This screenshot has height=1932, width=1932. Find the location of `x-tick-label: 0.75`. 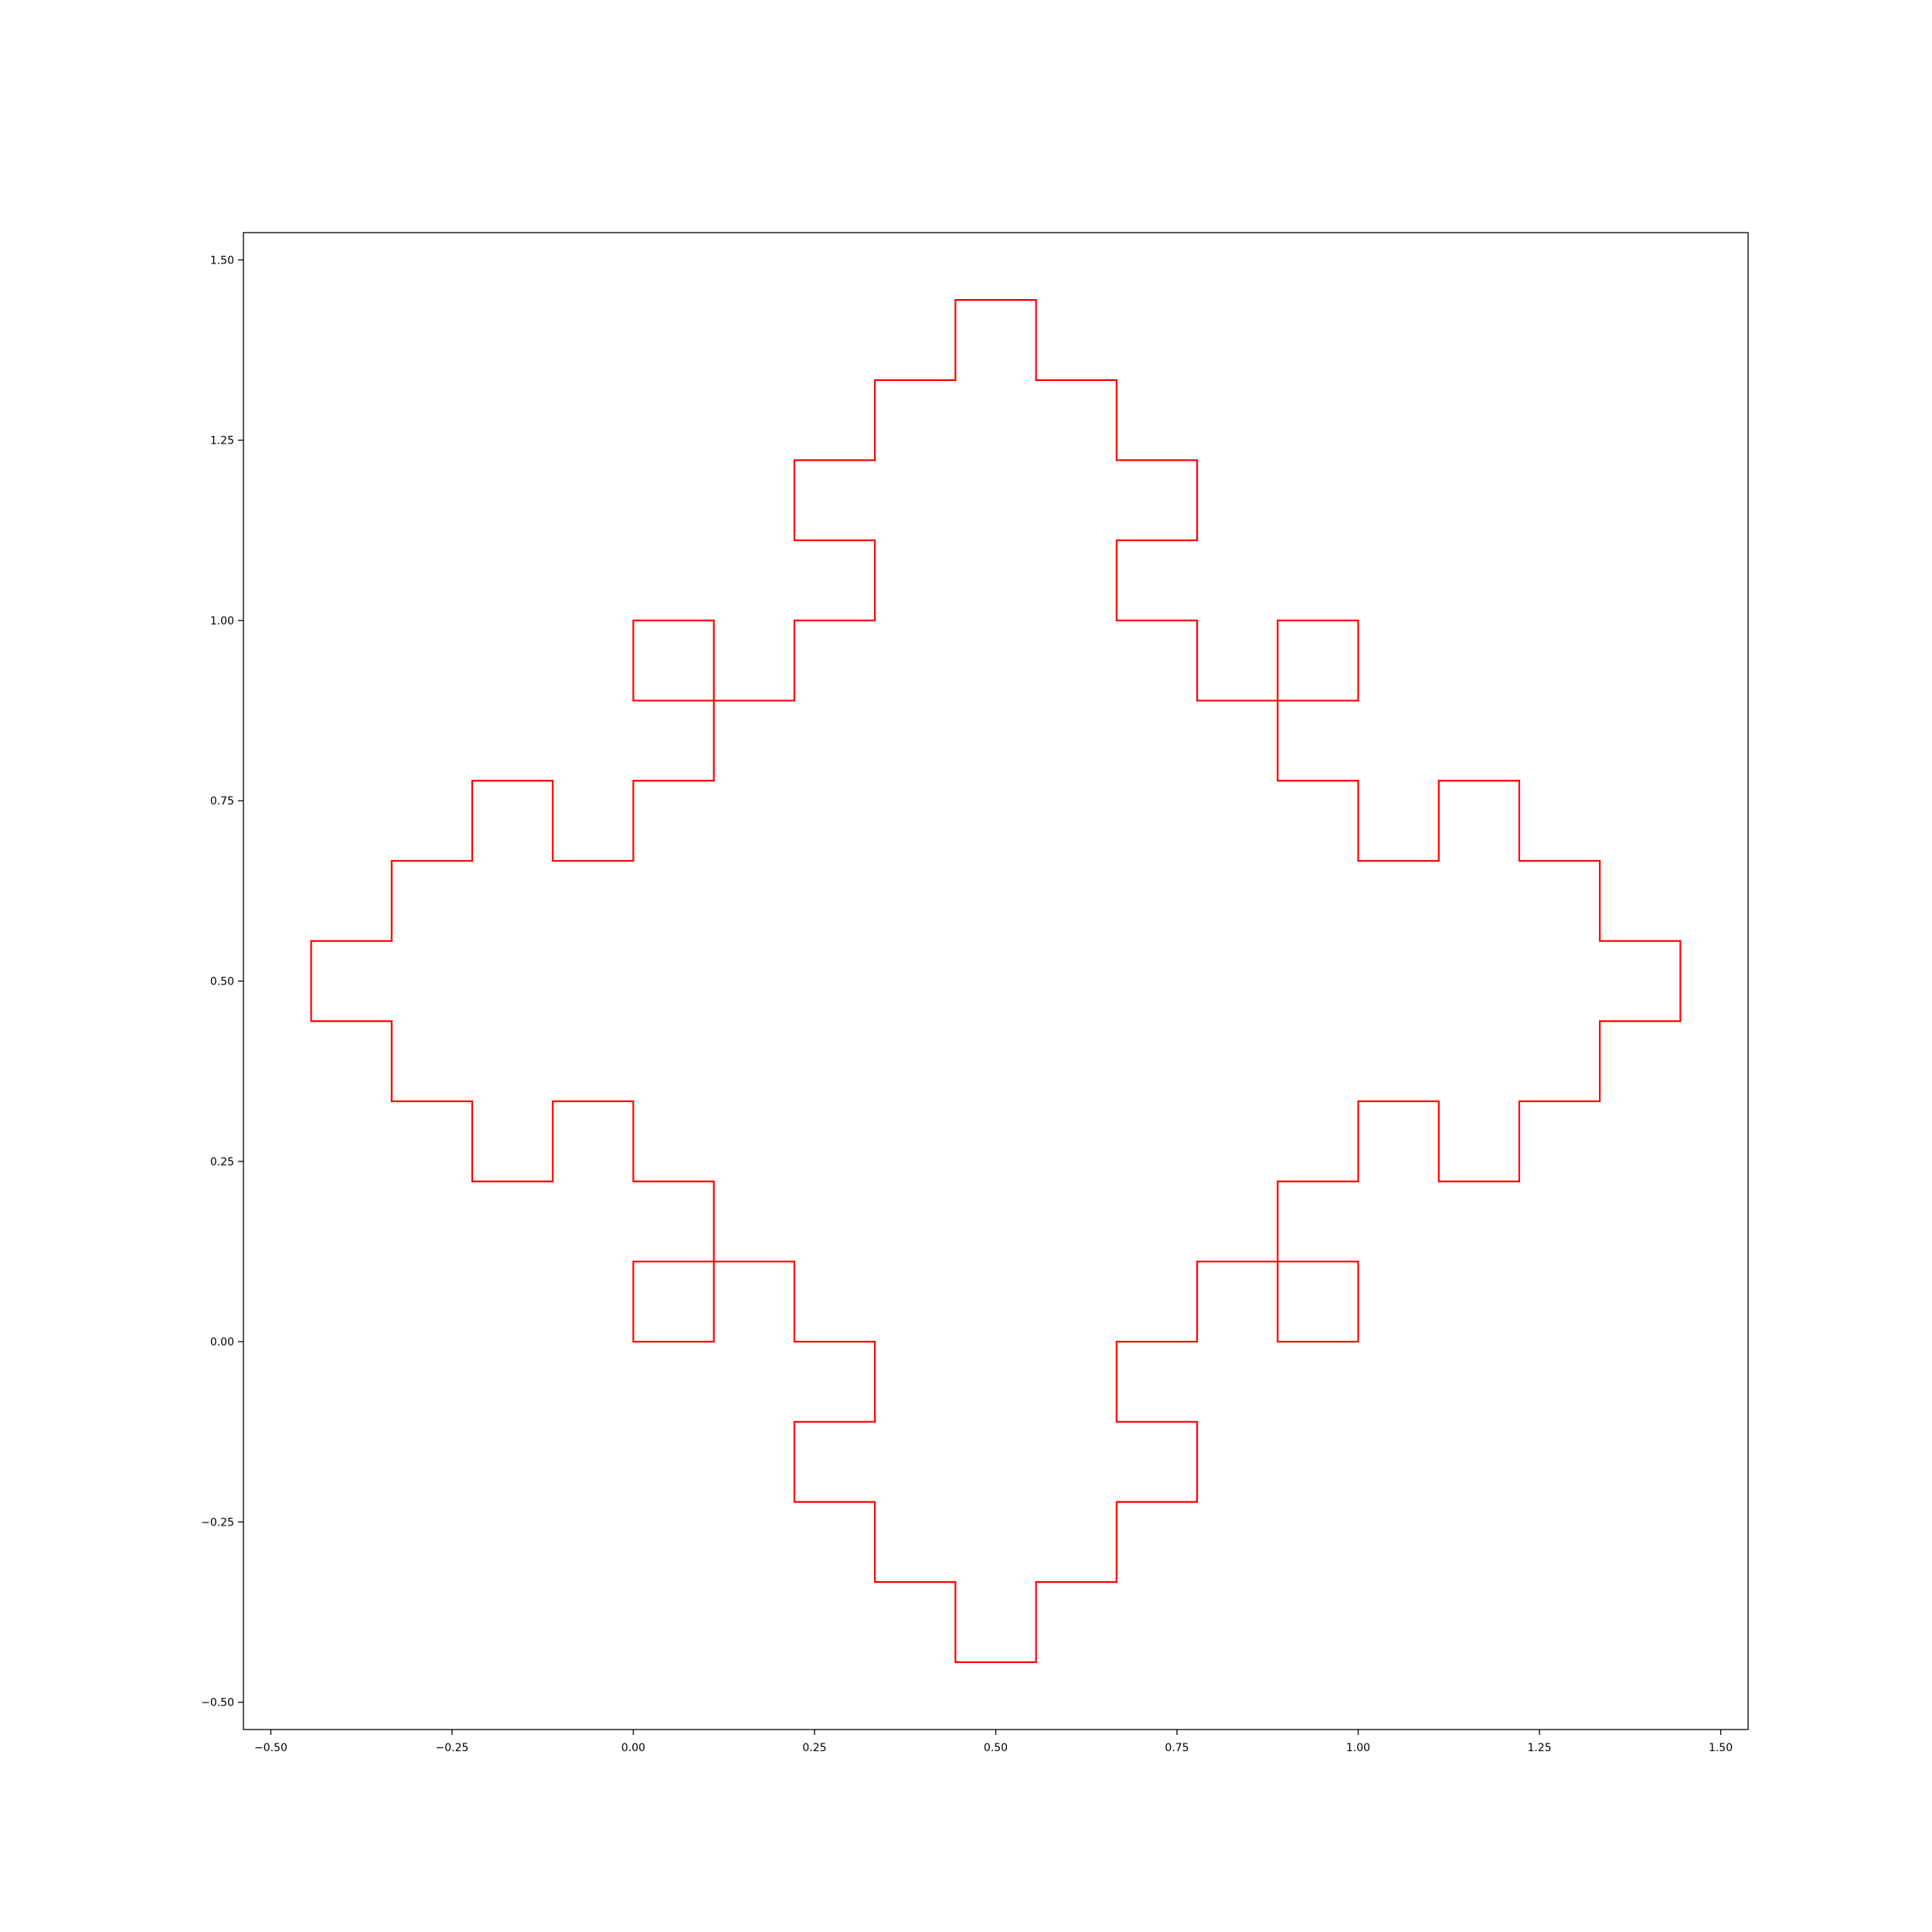

x-tick-label: 0.75 is located at coordinates (1177, 1748).